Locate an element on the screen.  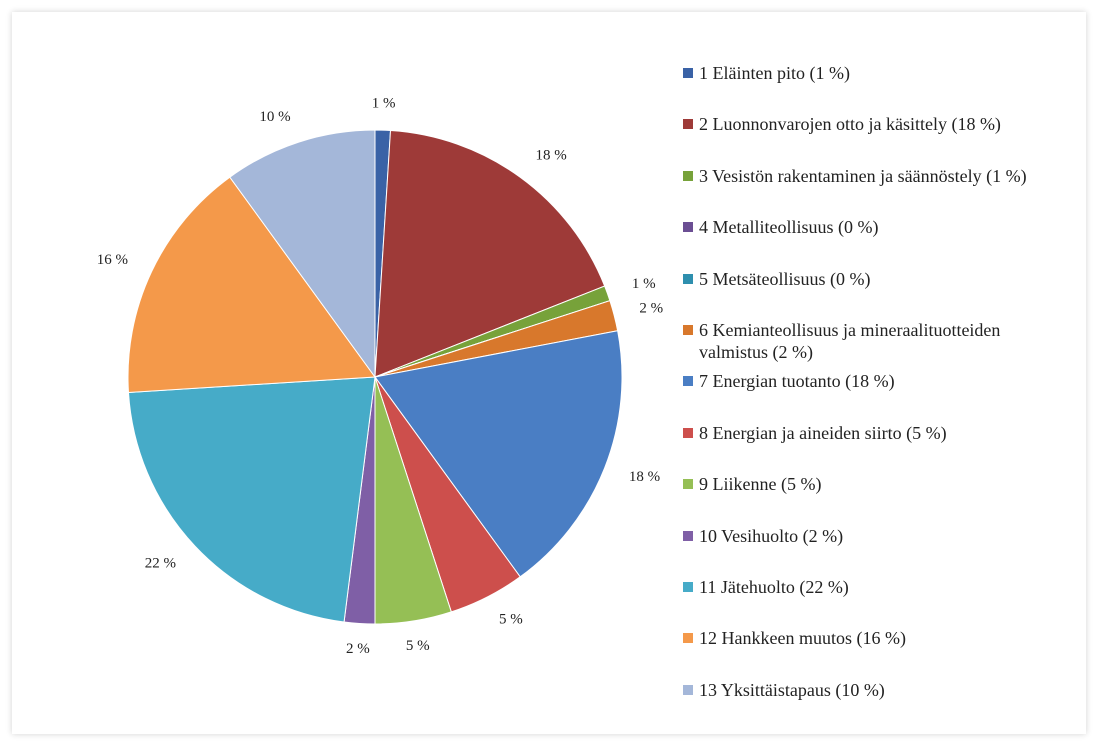
legend-label: 10 Vesihuolto (2 %) is located at coordinates (771, 535).